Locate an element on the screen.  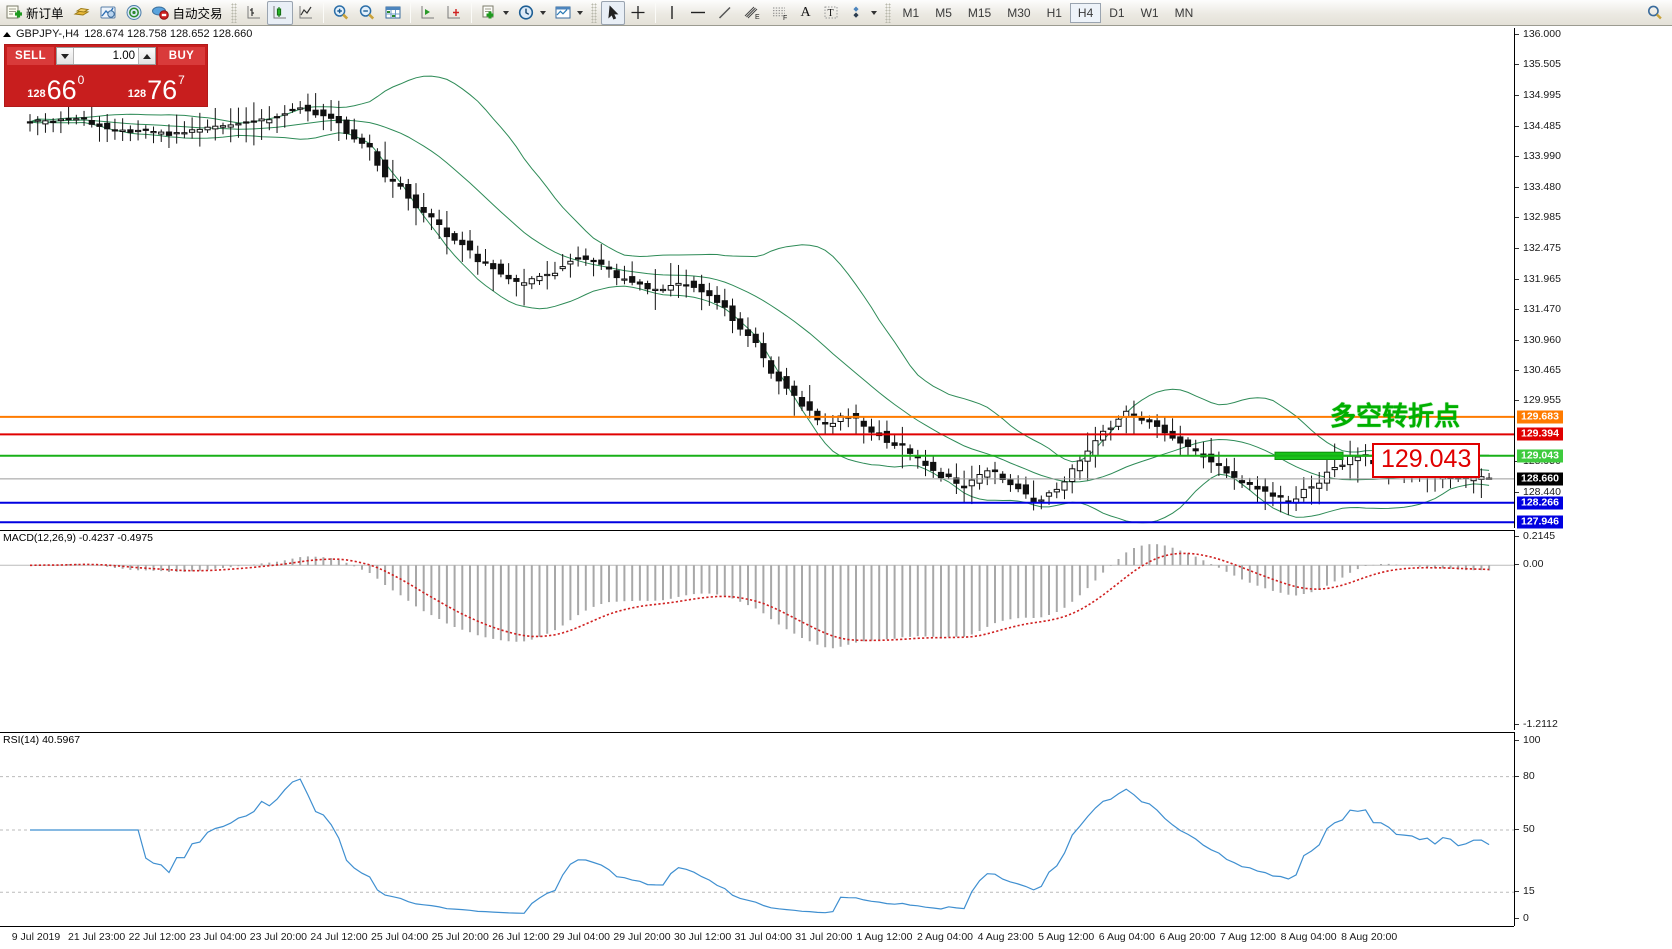
price-level-label: 129.043 is located at coordinates (1540, 456).